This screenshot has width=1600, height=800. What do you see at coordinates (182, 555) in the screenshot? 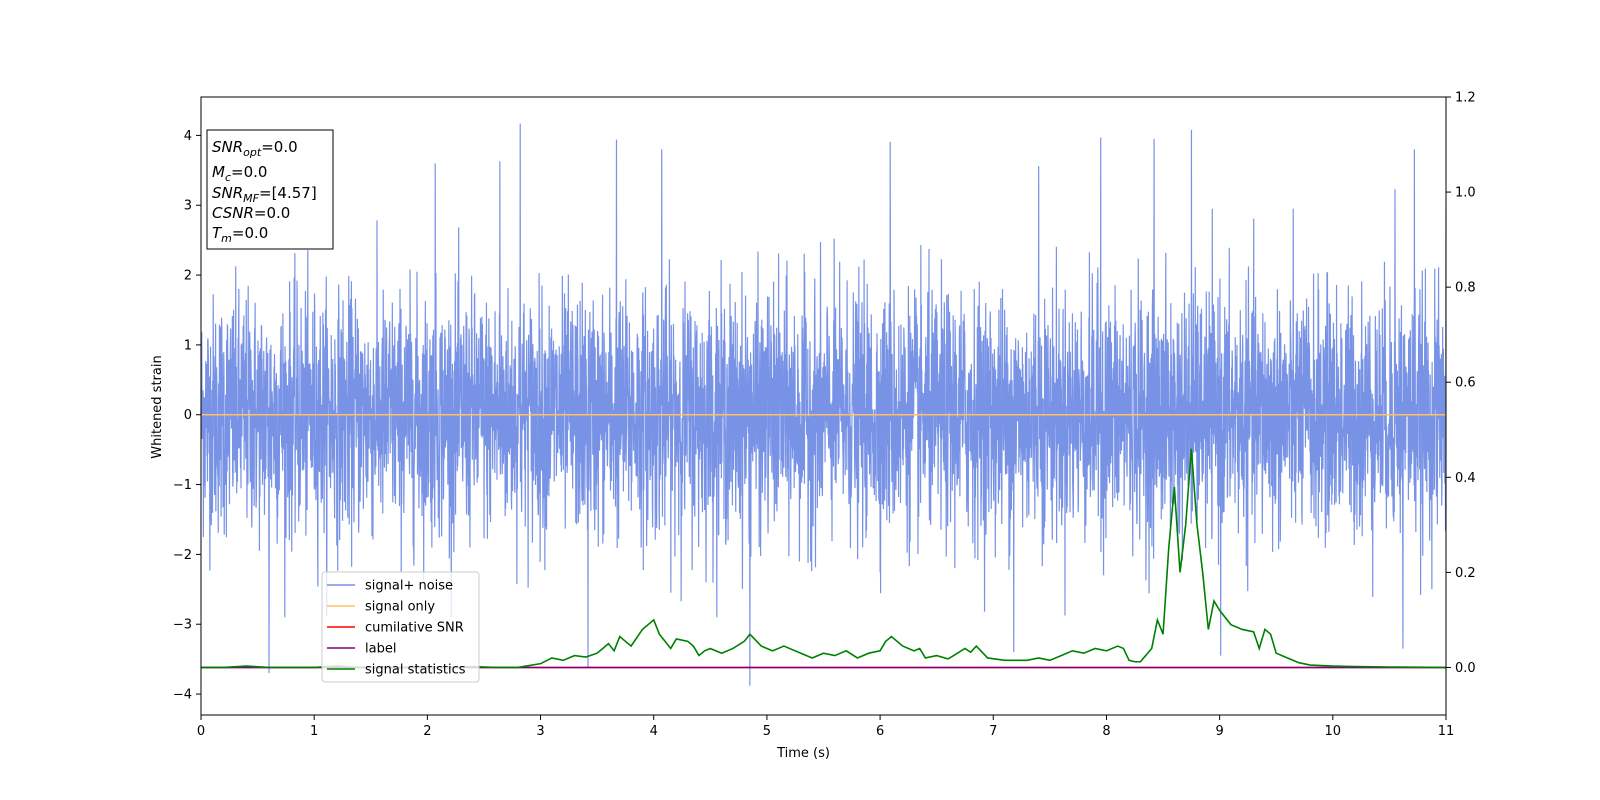
I see `y-left-tick-label: −2` at bounding box center [182, 555].